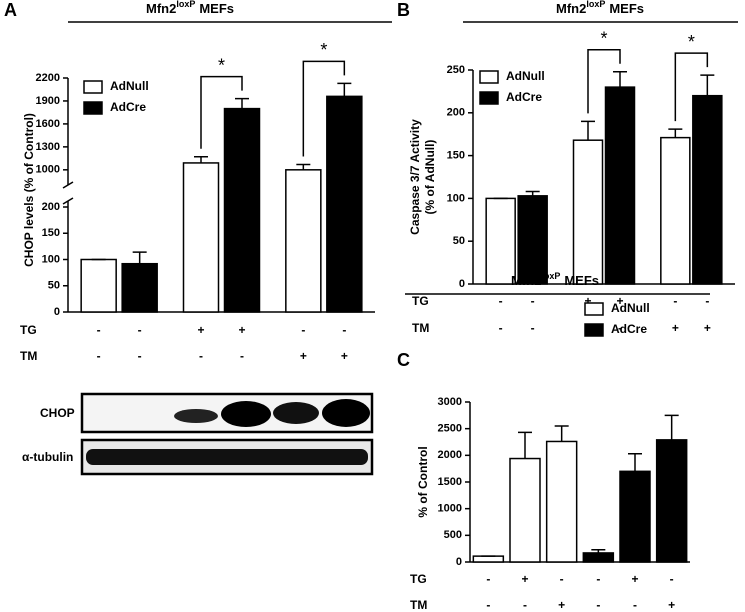 The height and width of the screenshot is (612, 745). I want to click on y-axis-label: Caspase 3/7 Activity, so click(415, 177).